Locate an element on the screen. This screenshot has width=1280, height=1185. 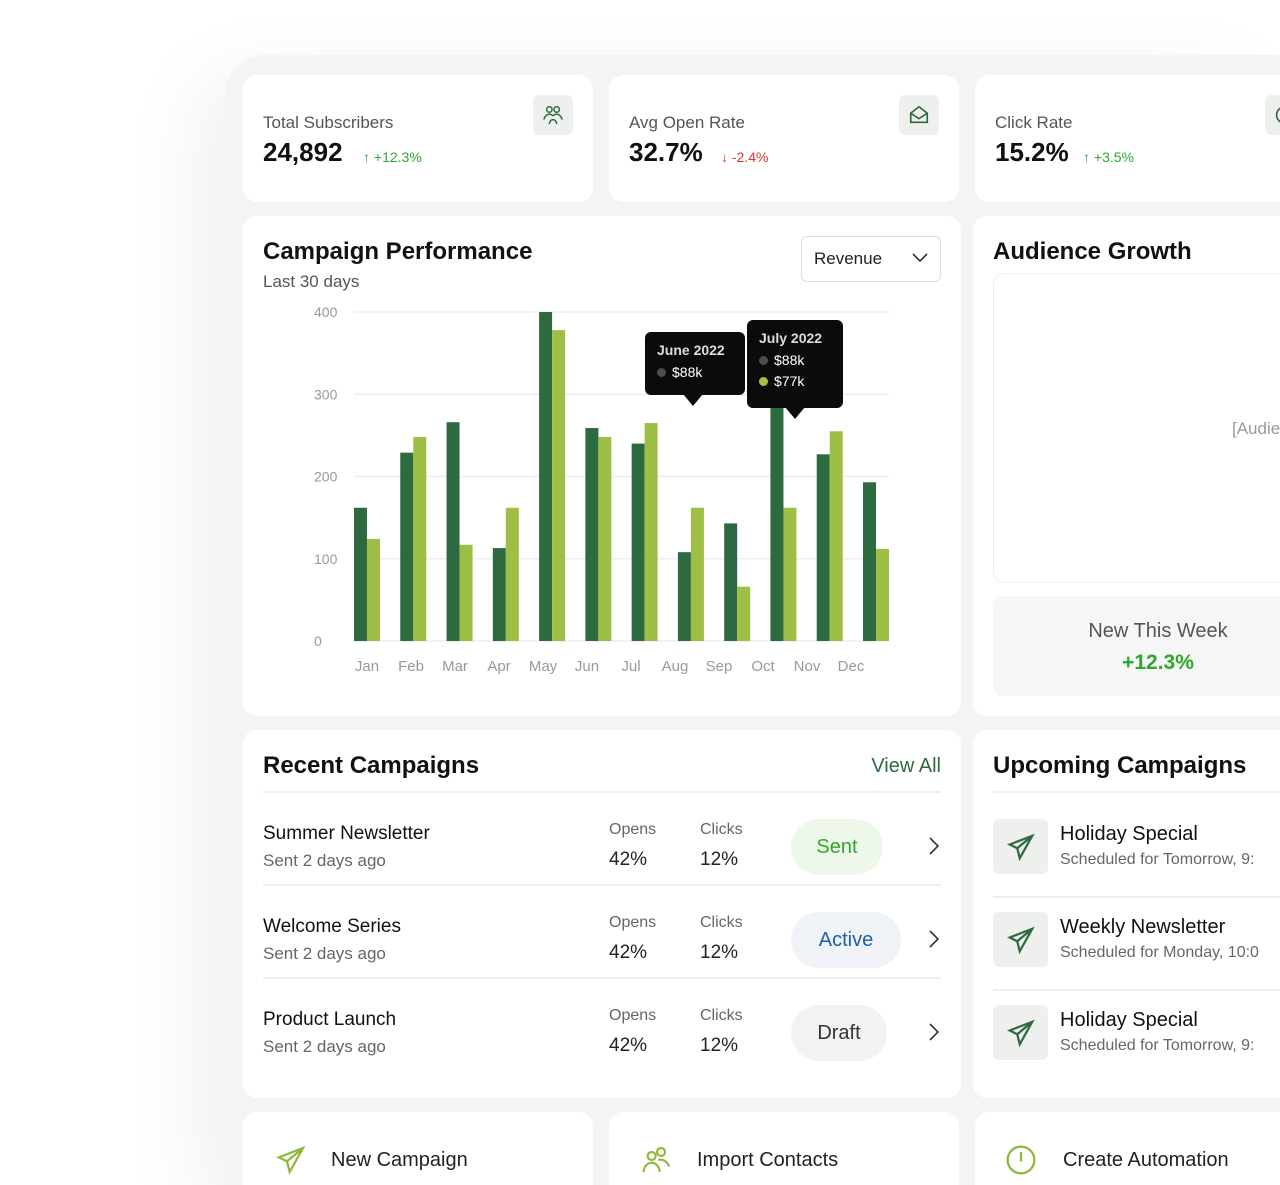
import-contacts-button: Import Contacts is located at coordinates (784, 1148).